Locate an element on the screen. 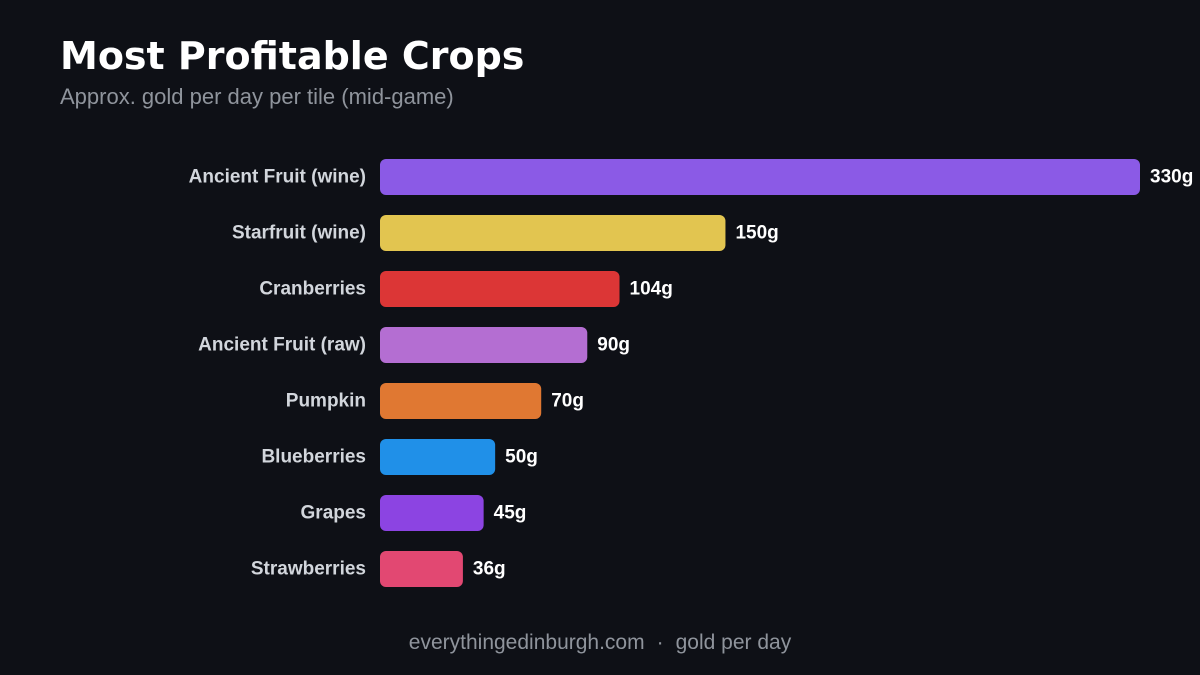 The image size is (1200, 675). value-label-grapes: 45g is located at coordinates (510, 513).